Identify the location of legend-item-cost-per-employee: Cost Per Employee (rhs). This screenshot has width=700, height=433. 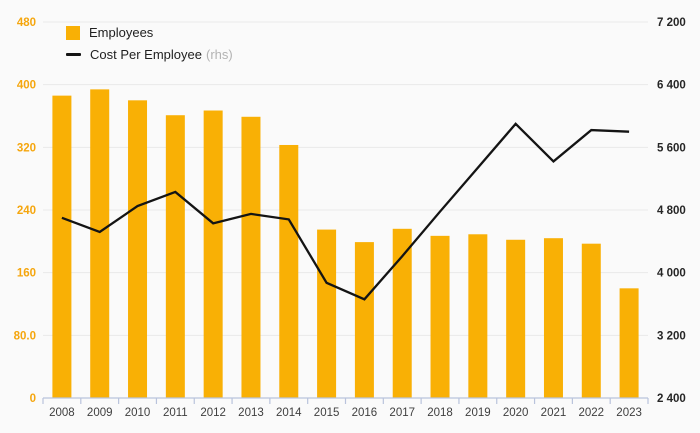
(149, 54).